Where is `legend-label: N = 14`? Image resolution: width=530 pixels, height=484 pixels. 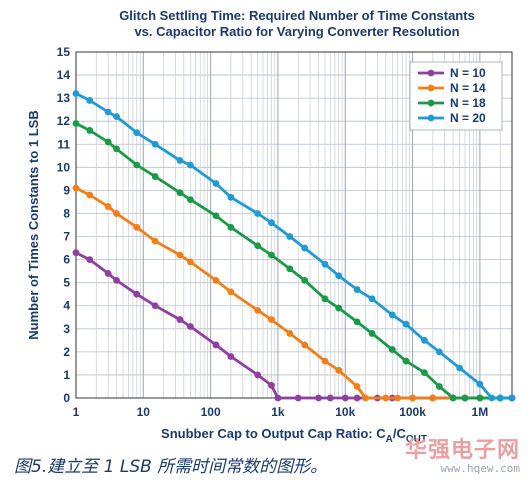
legend-label: N = 14 is located at coordinates (468, 88).